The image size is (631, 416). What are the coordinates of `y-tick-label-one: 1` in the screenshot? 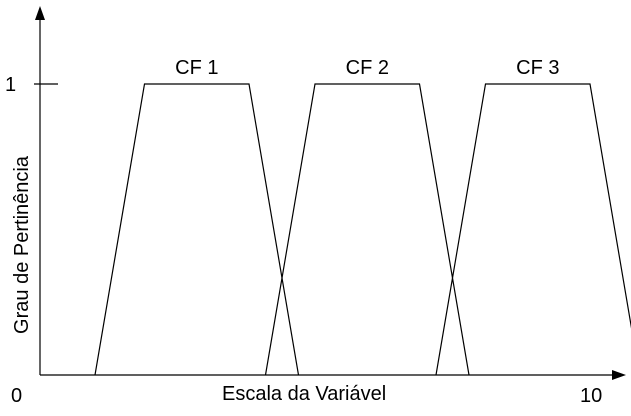 It's located at (10, 85).